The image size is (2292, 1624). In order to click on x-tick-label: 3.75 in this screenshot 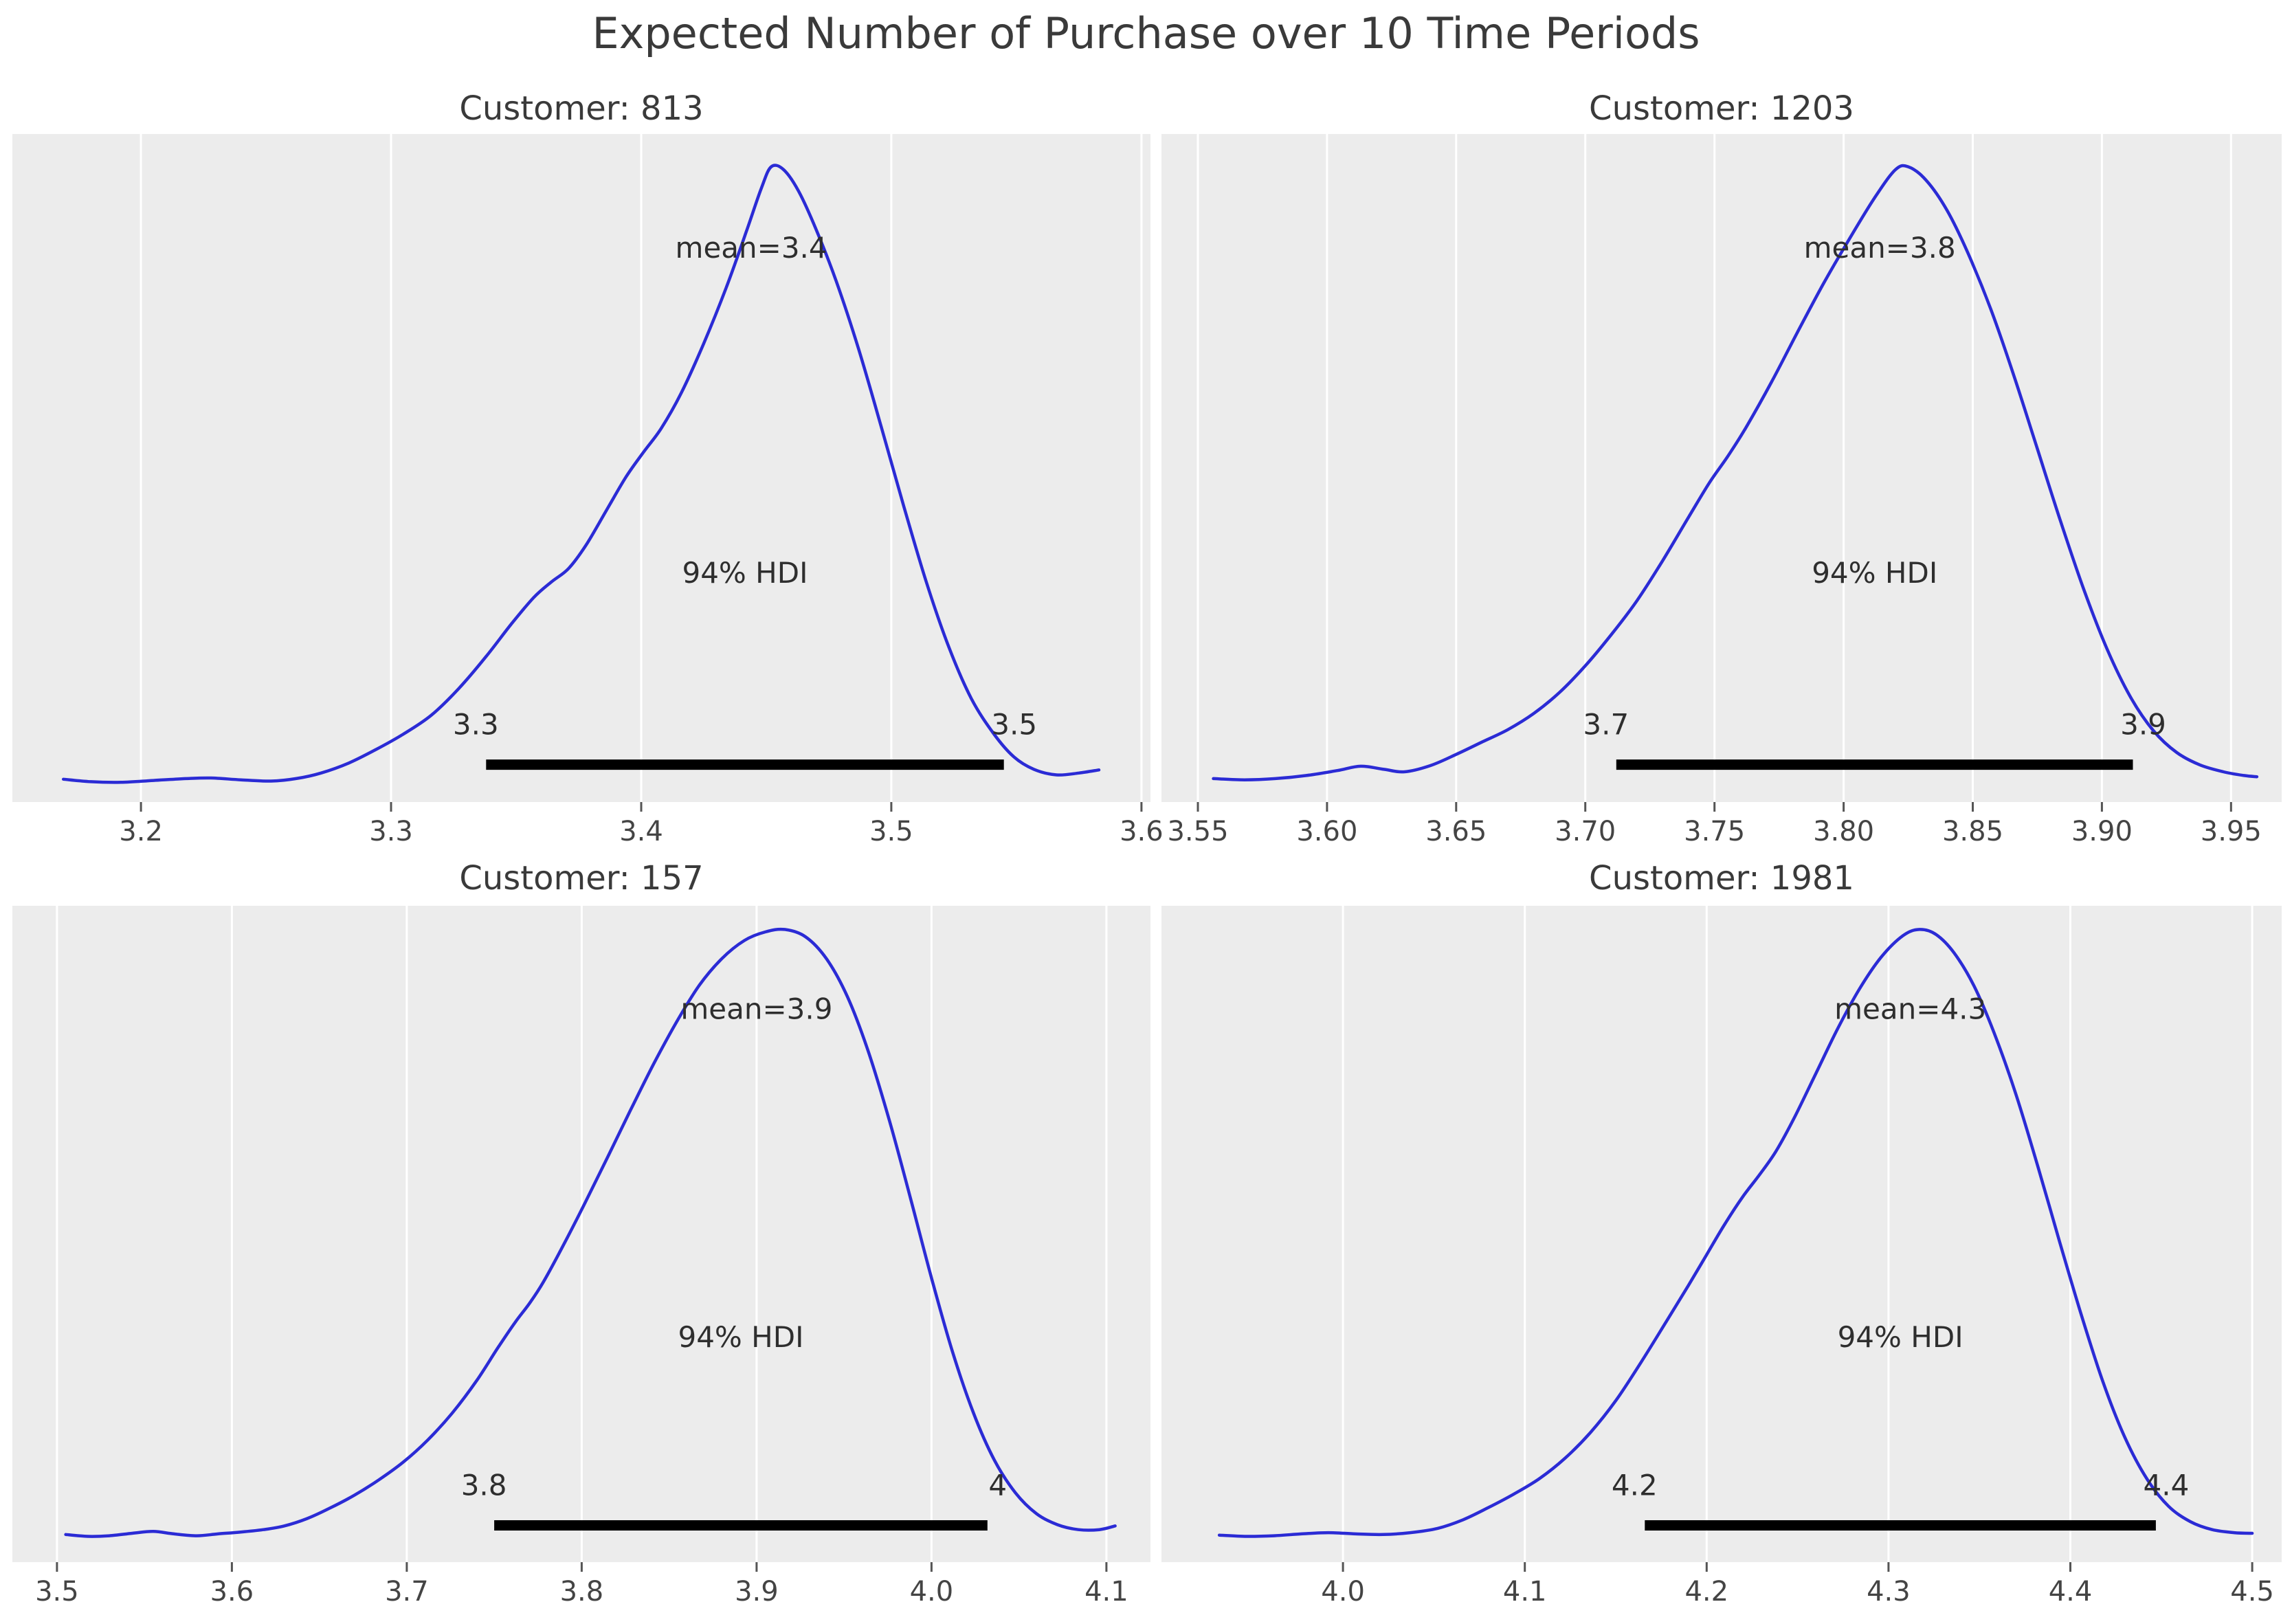, I will do `click(1714, 831)`.